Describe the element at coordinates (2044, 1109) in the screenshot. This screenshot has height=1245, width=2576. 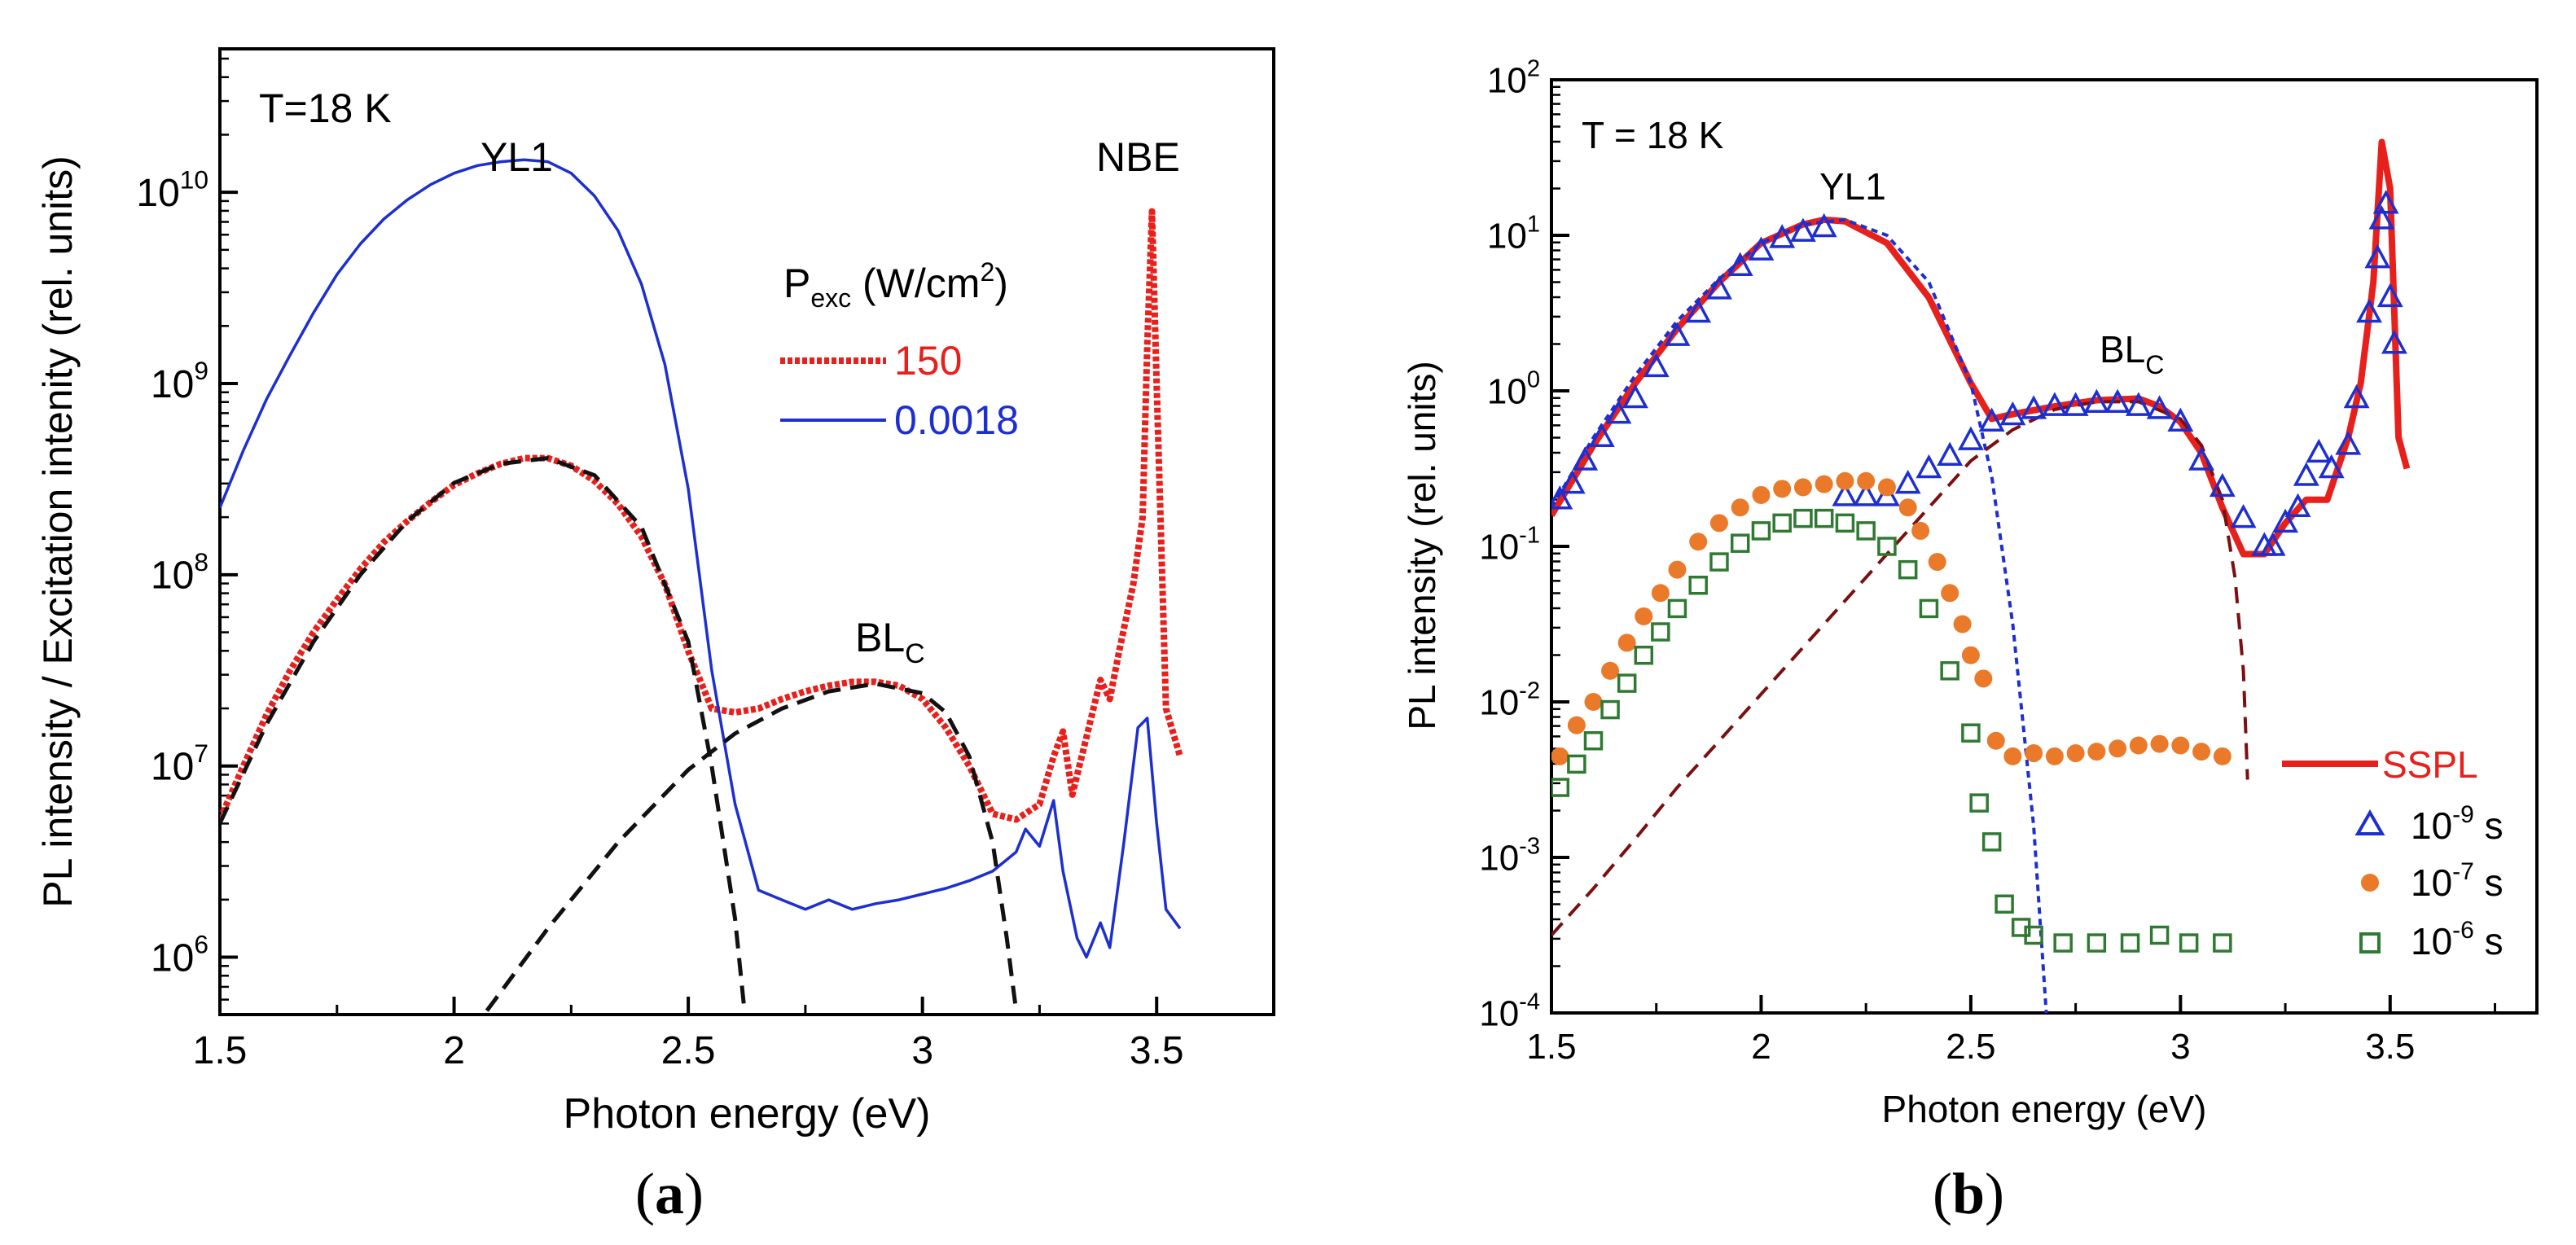
I see `panel-b-xlabel: Photon energy (eV)` at that location.